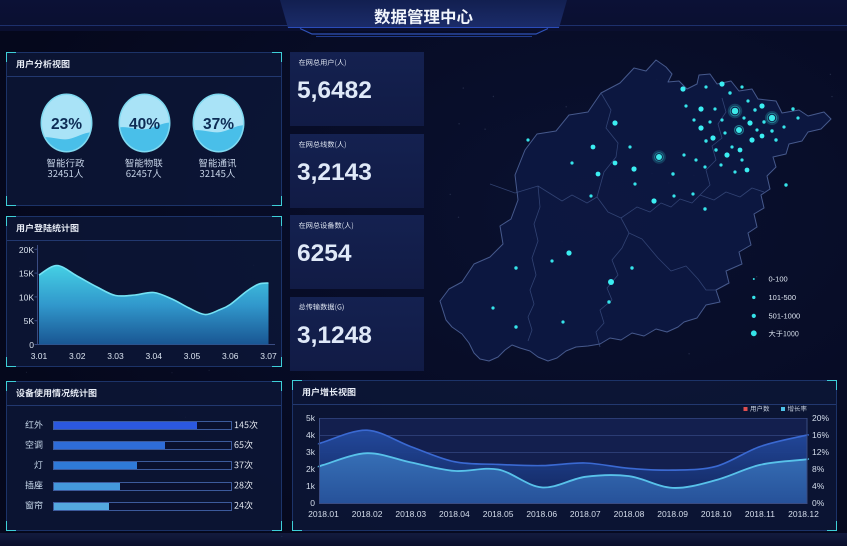 This screenshot has height=546, width=847. Describe the element at coordinates (716, 514) in the screenshot. I see `svg-text: 2018.10` at that location.